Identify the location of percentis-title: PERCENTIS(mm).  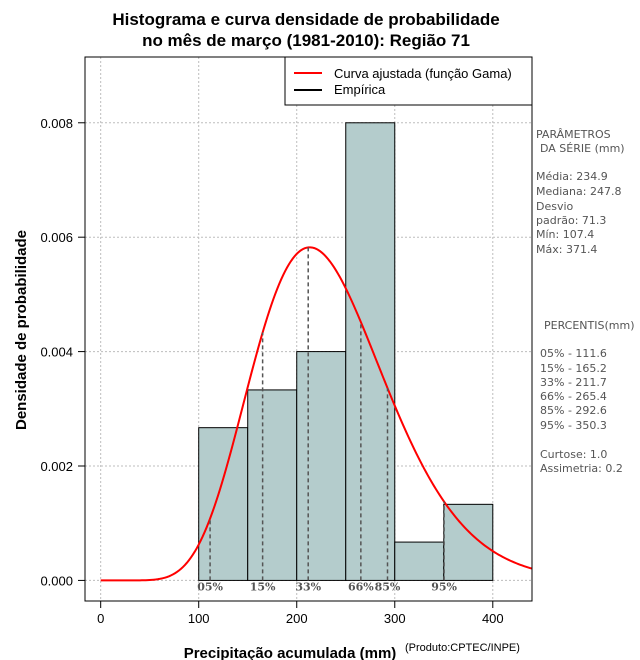
(589, 325).